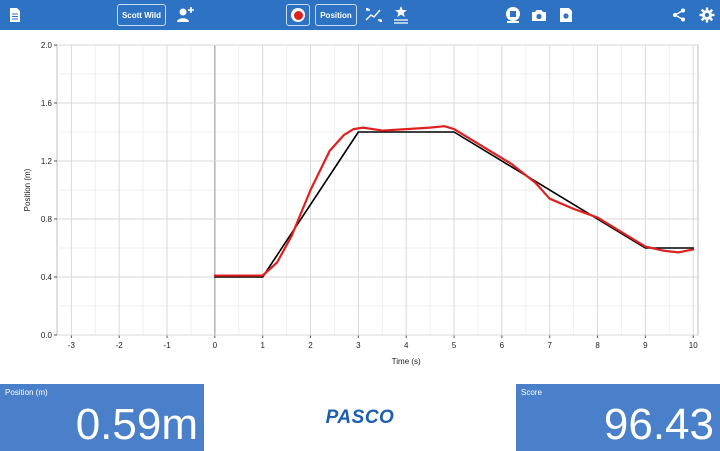 The width and height of the screenshot is (720, 451). Describe the element at coordinates (141, 15) in the screenshot. I see `user-name-button: Scott Wild` at that location.